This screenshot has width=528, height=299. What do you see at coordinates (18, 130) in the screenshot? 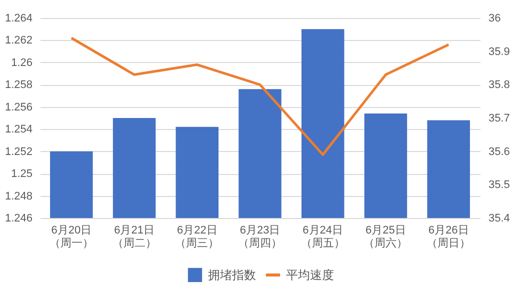
I see `y-tick-label: 1.254` at bounding box center [18, 130].